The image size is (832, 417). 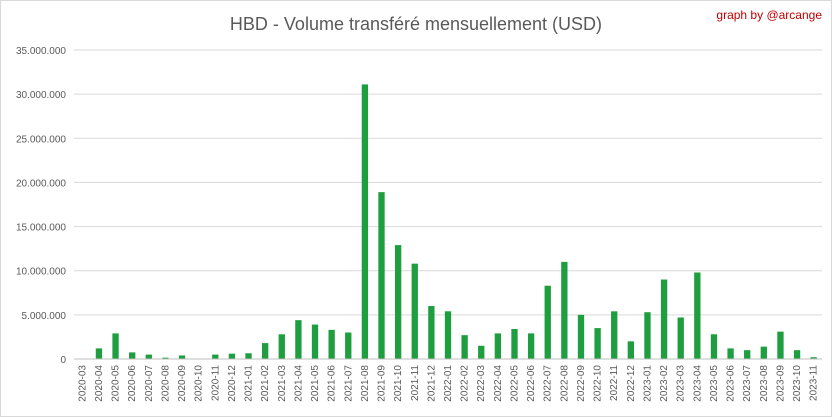 I want to click on x-tick-label: 2021-11, so click(x=415, y=383).